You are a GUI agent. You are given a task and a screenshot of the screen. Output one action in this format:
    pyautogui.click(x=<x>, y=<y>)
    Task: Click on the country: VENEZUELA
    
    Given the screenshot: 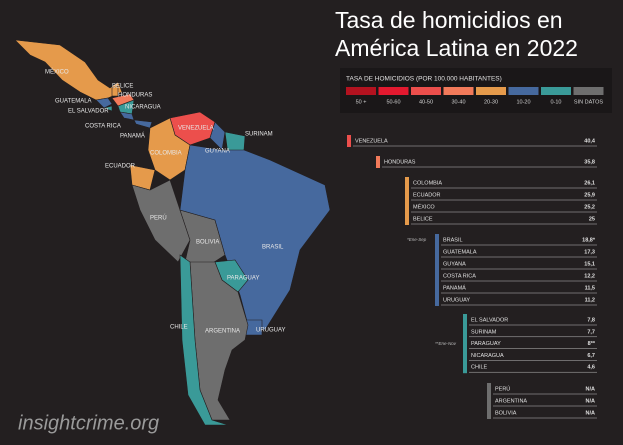 What is the action you would take?
    pyautogui.click(x=371, y=141)
    